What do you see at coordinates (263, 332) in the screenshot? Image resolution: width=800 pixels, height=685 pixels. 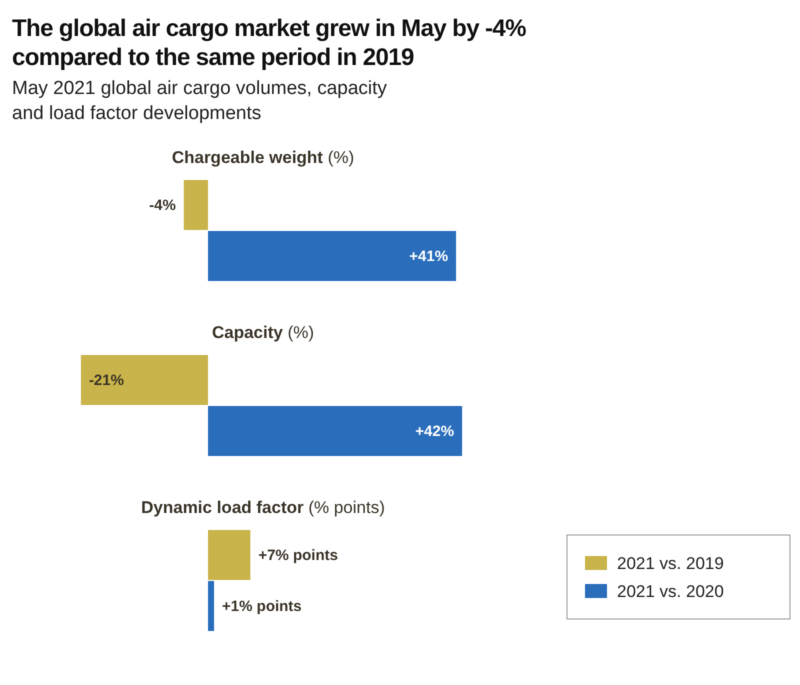 I see `y-tick-label: Capacity (%)` at bounding box center [263, 332].